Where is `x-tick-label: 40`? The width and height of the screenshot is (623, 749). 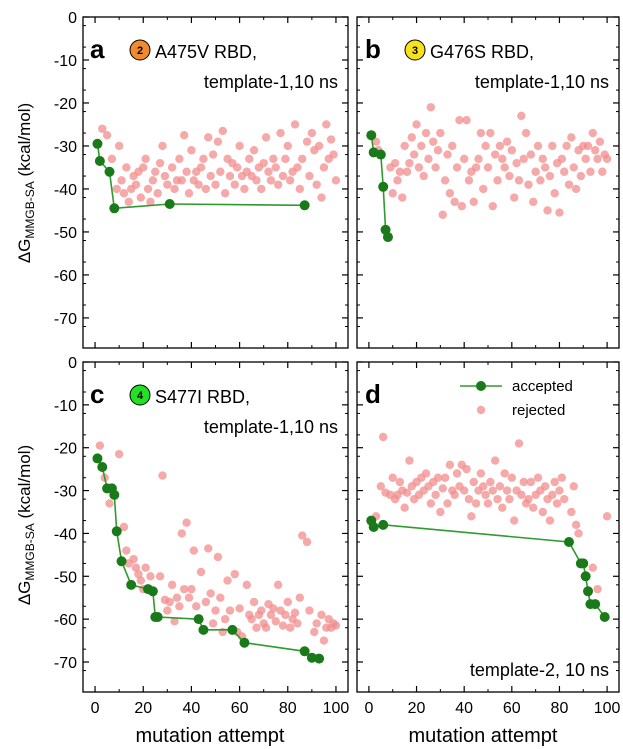 x-tick-label: 40 is located at coordinates (192, 708).